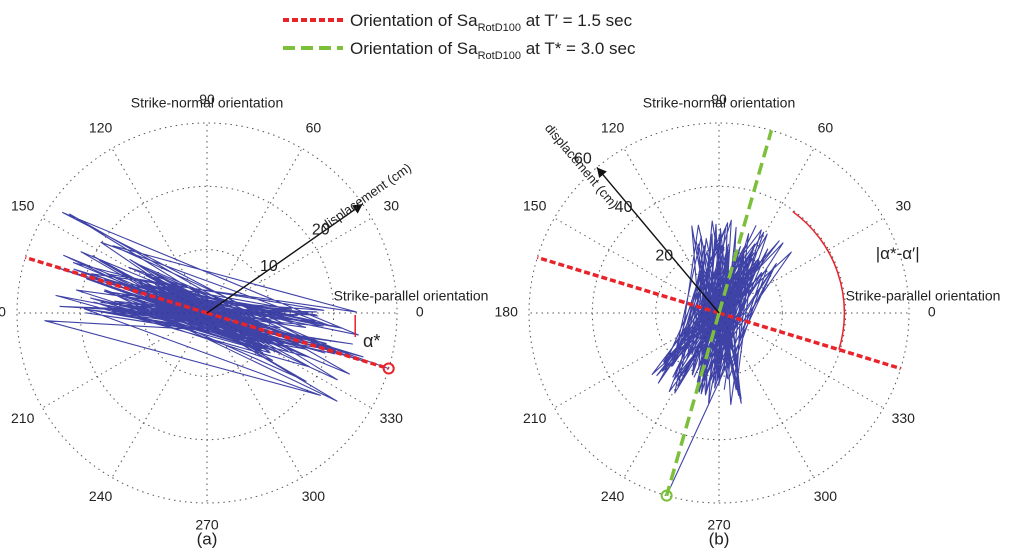 This screenshot has width=1031, height=551. What do you see at coordinates (624, 207) in the screenshot?
I see `radial-tick-label-1: 40` at bounding box center [624, 207].